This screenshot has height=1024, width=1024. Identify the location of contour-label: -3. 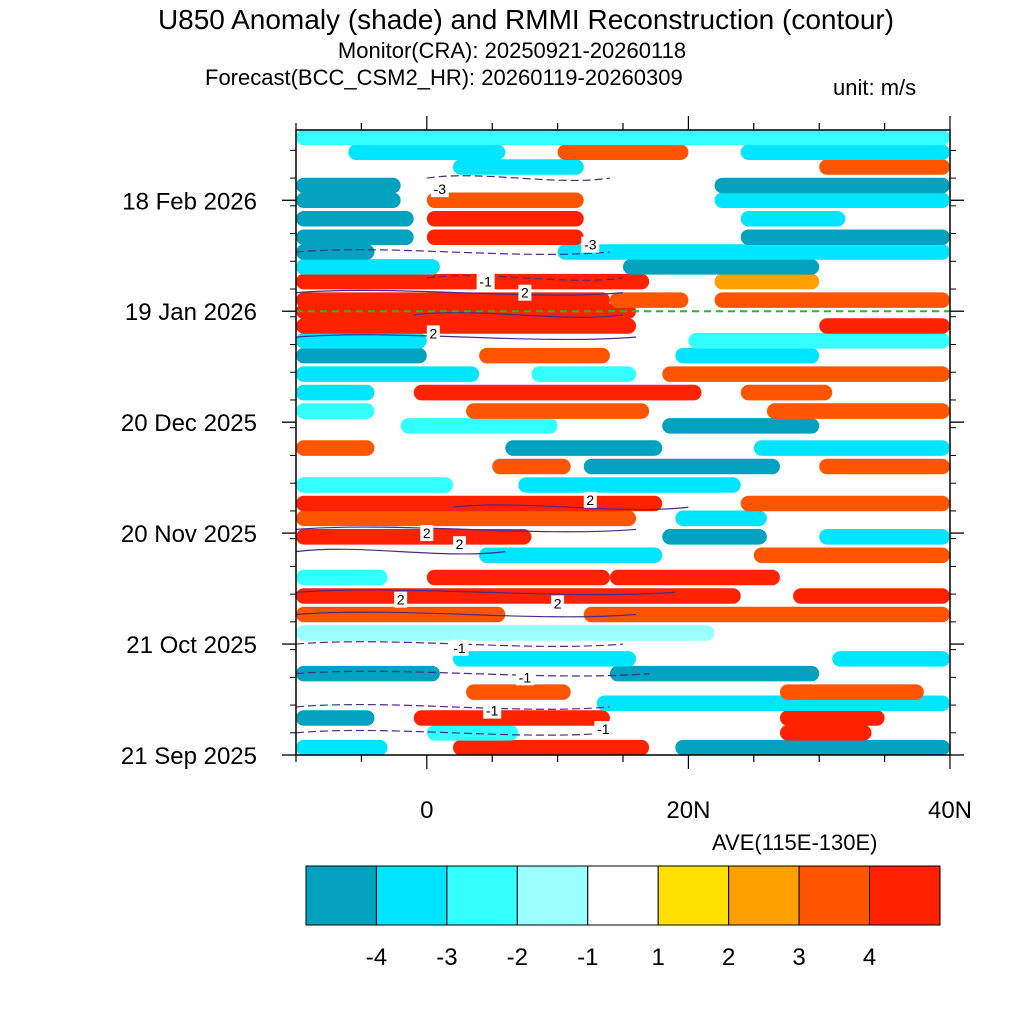
(439, 189).